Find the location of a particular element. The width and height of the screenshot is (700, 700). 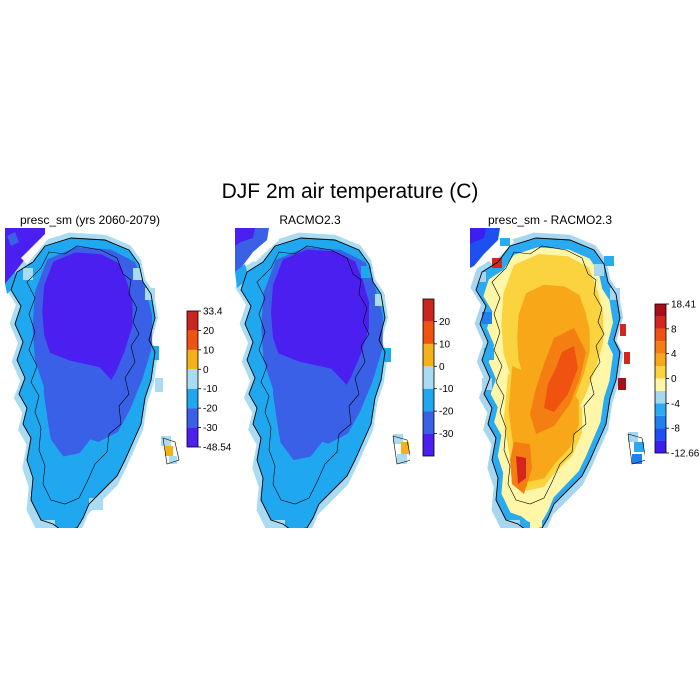

colorbar-tick-label: -8 is located at coordinates (675, 429).